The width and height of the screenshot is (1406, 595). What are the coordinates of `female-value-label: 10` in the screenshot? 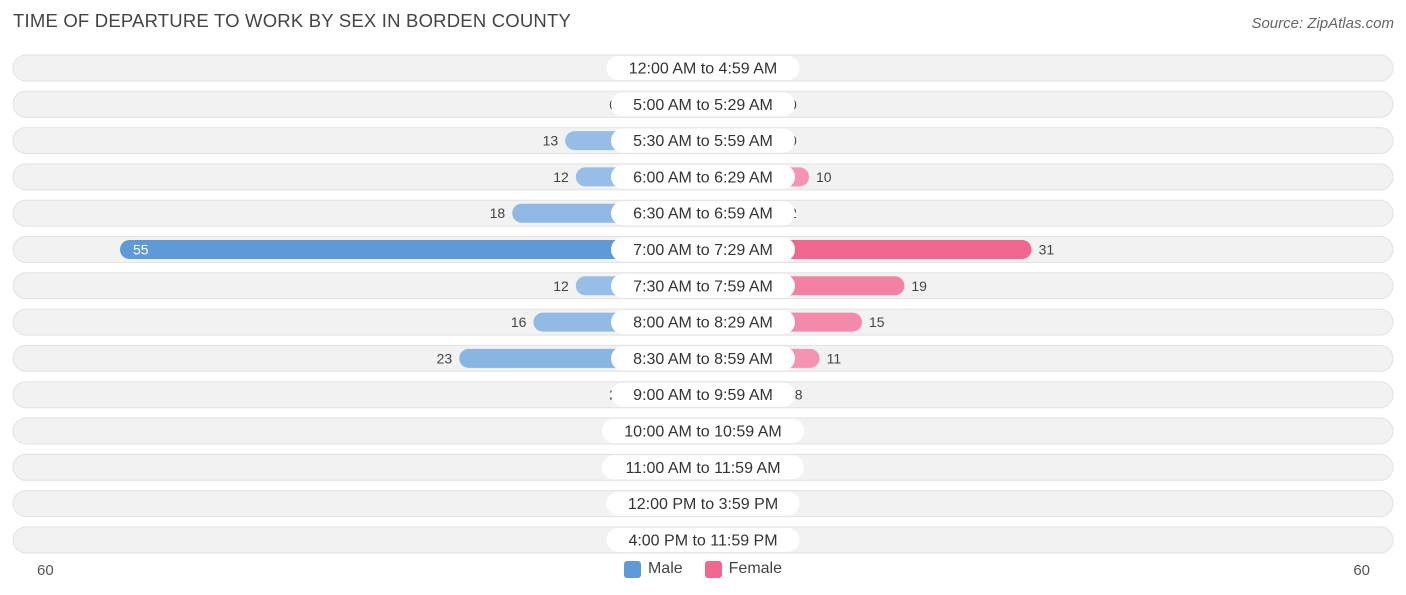 It's located at (824, 177).